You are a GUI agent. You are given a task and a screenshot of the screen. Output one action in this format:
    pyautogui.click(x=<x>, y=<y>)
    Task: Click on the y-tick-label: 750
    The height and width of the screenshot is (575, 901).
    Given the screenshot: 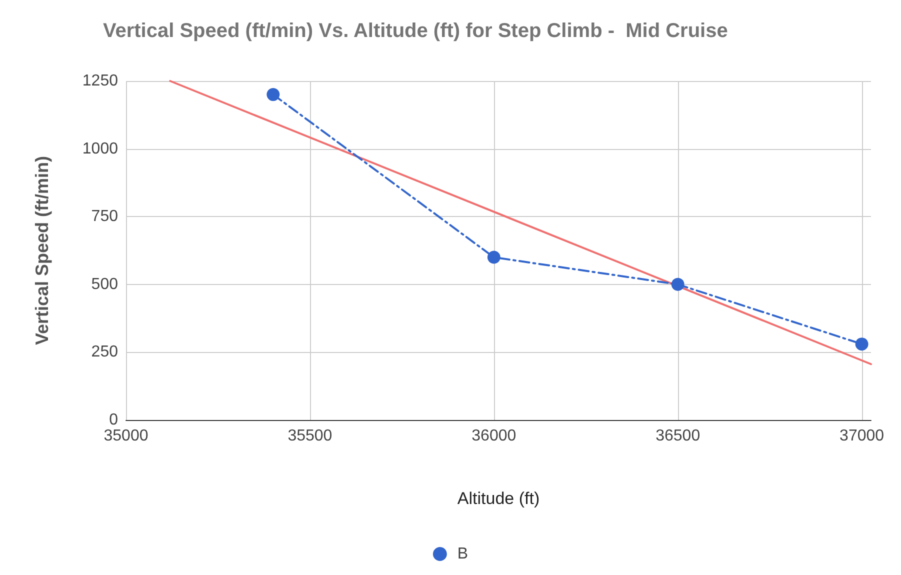 What is the action you would take?
    pyautogui.click(x=104, y=217)
    